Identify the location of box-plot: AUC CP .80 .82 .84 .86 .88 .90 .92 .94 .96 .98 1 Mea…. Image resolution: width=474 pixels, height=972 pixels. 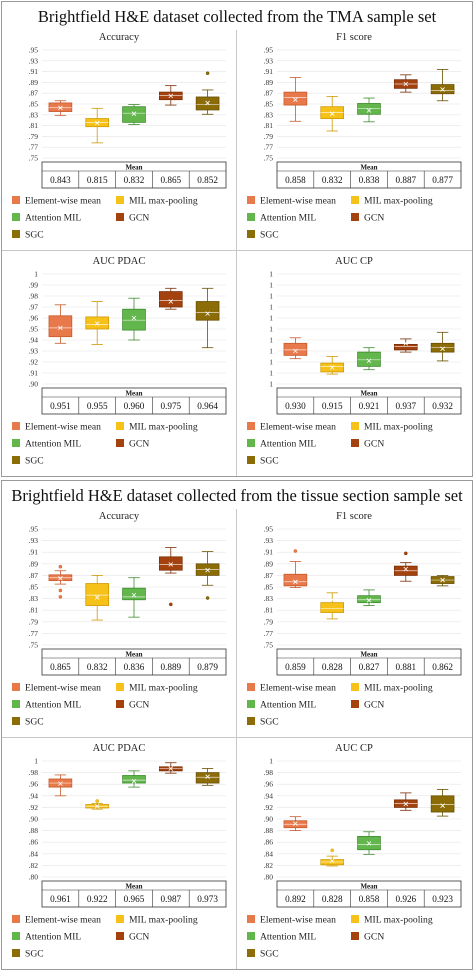
(354, 851).